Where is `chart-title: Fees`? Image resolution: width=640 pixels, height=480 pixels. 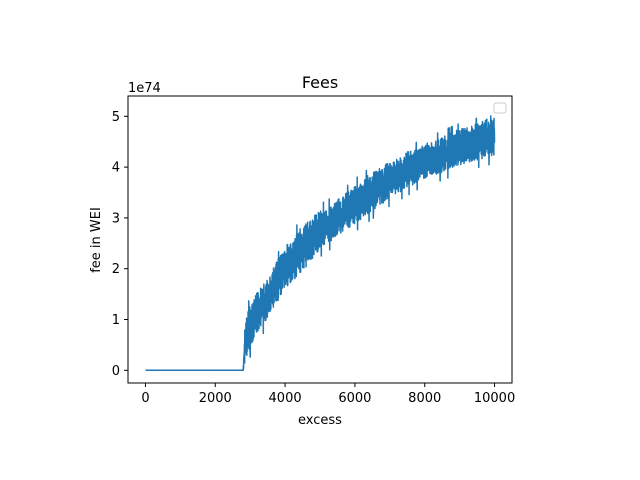 chart-title: Fees is located at coordinates (320, 82).